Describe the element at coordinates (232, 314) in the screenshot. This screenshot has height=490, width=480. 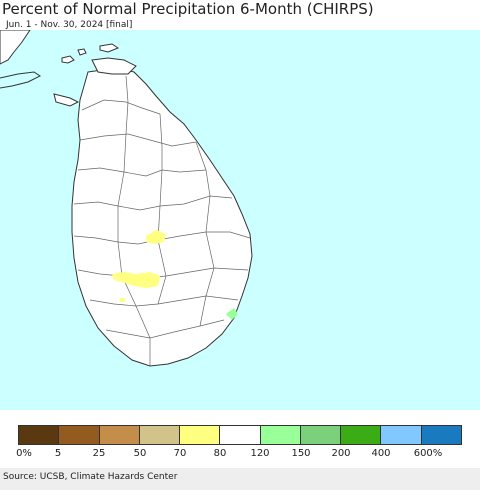
I see `green-patch` at that location.